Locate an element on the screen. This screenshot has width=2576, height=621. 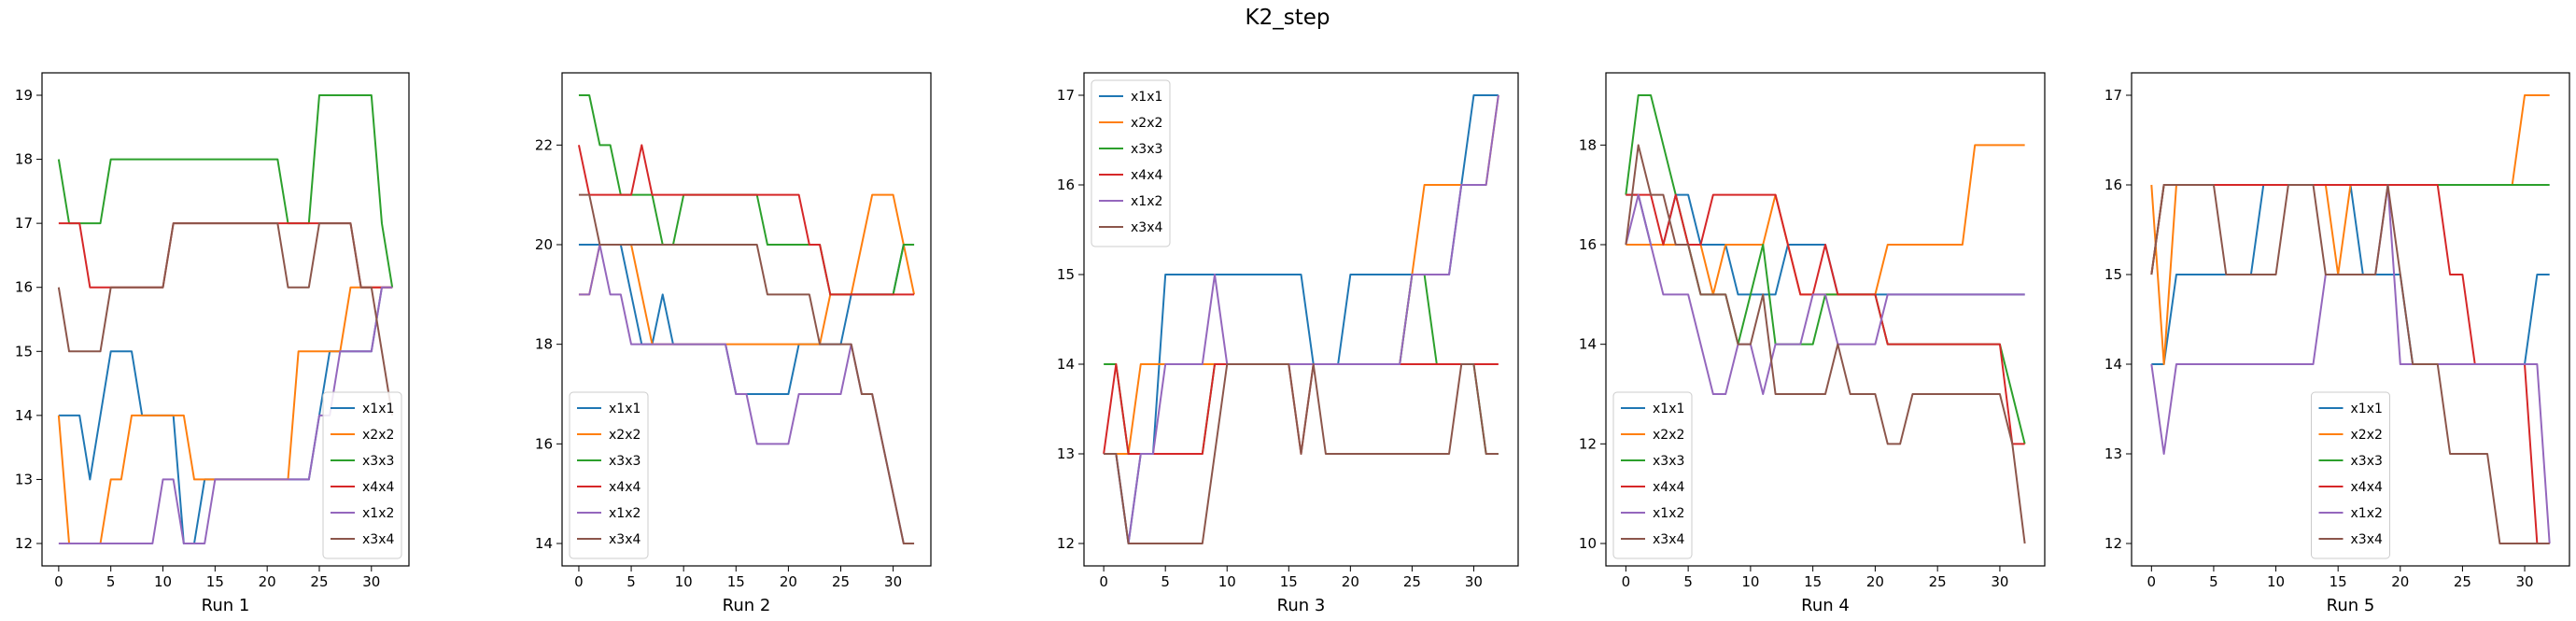
y-tick-label: 20 is located at coordinates (544, 244).